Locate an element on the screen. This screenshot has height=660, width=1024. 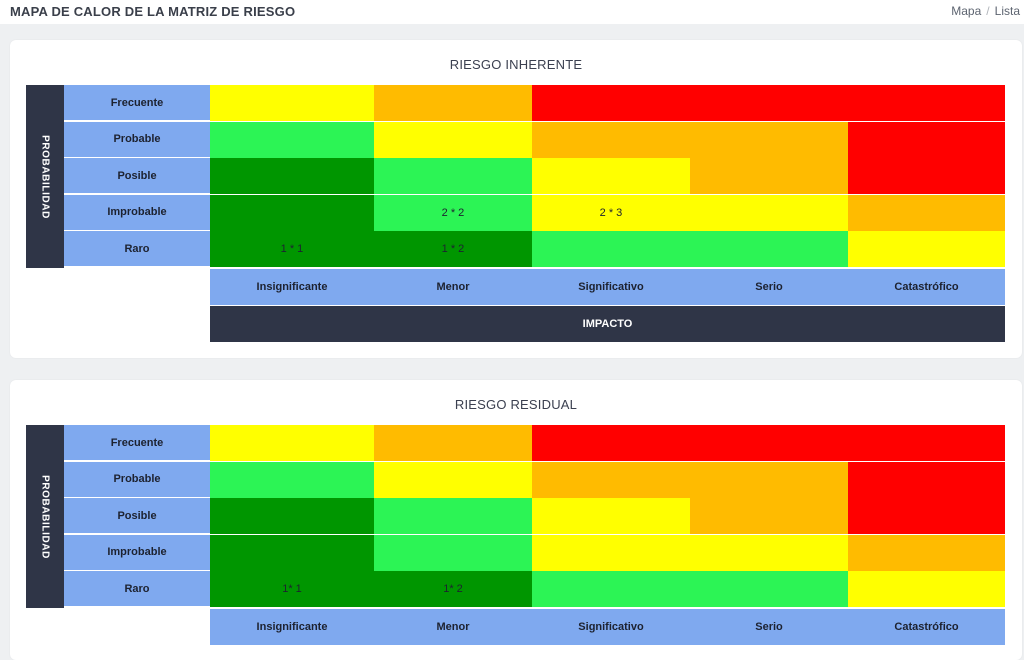
heatmap-row: 1 * 1 1 * 2 is located at coordinates (607, 249).